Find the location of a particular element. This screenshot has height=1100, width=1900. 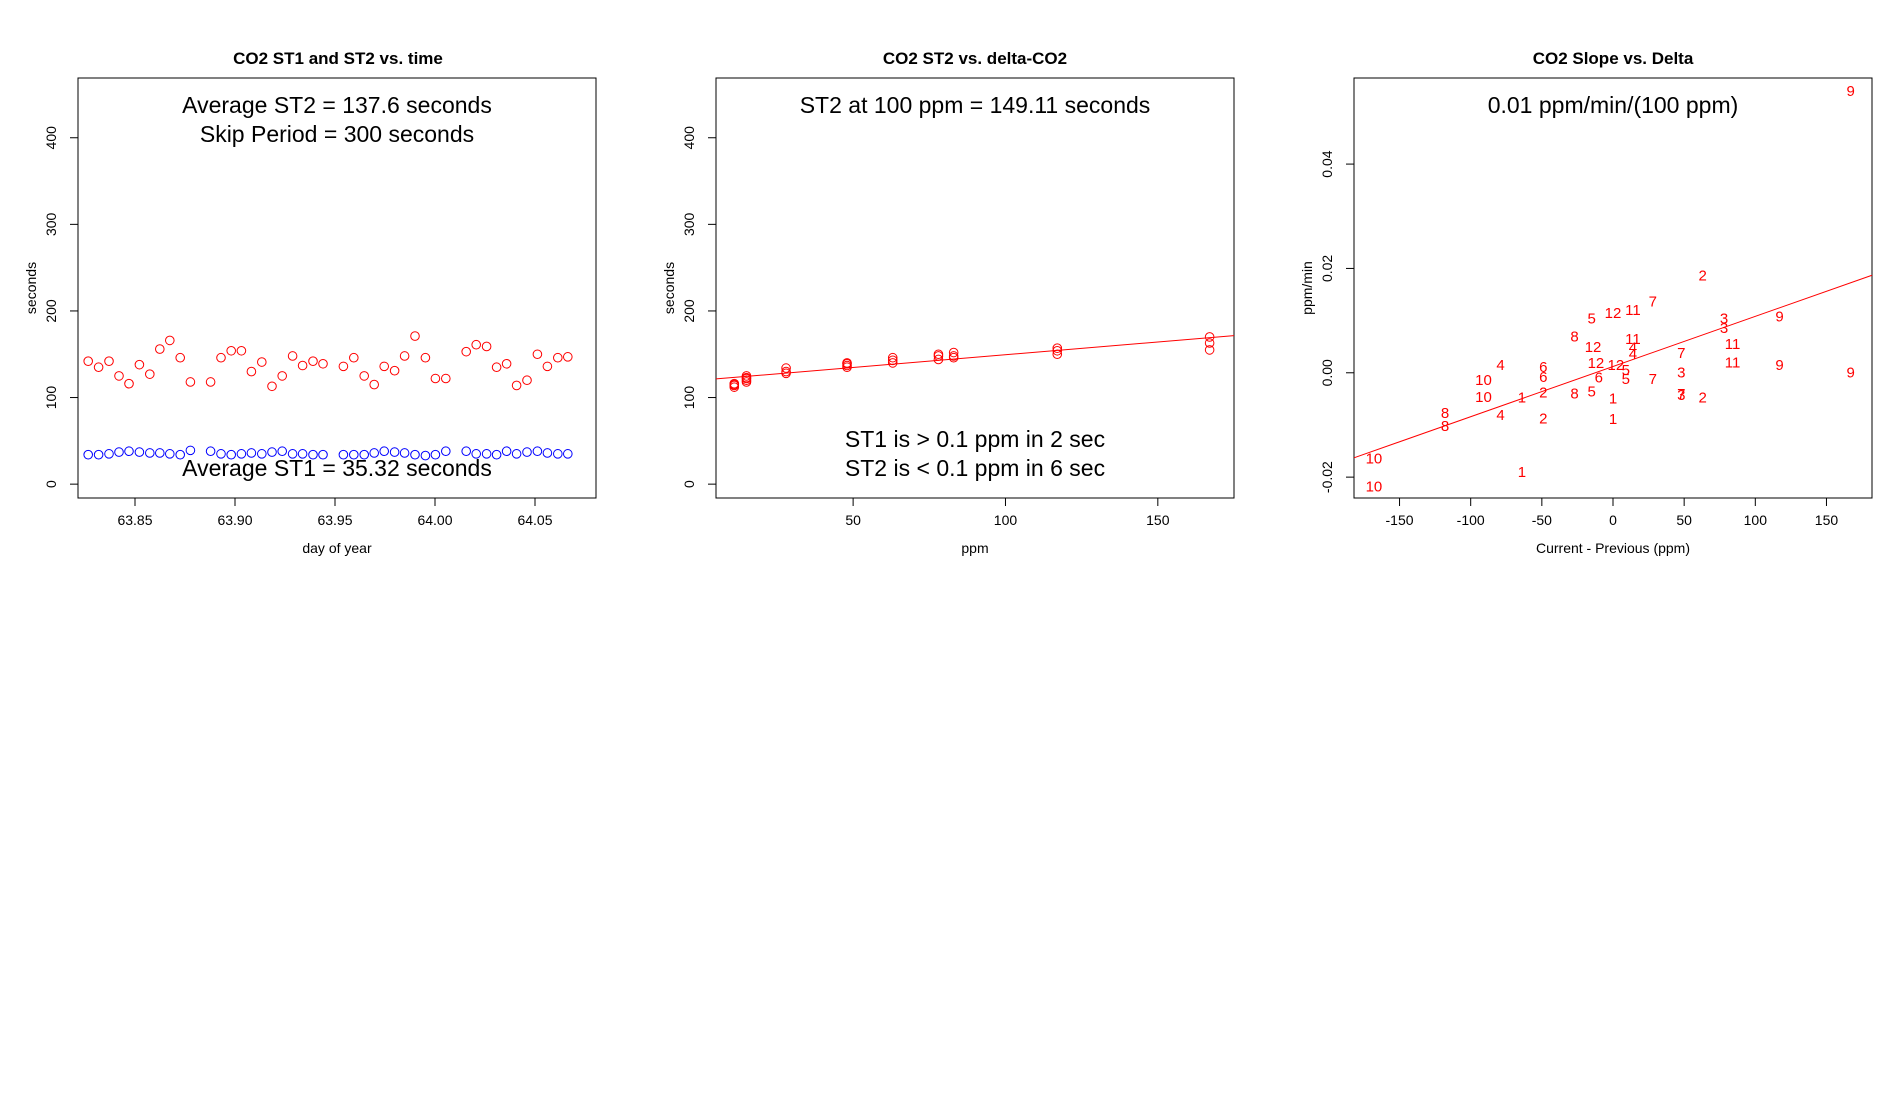

y-tick-label: 100 is located at coordinates (689, 398).